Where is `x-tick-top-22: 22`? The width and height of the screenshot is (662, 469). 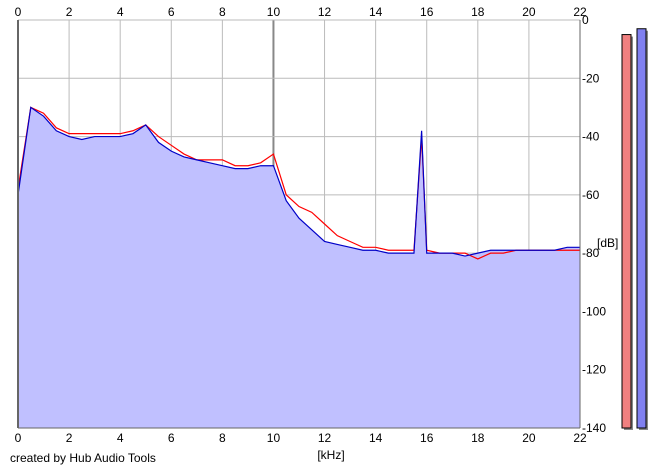 x-tick-top-22: 22 is located at coordinates (580, 12).